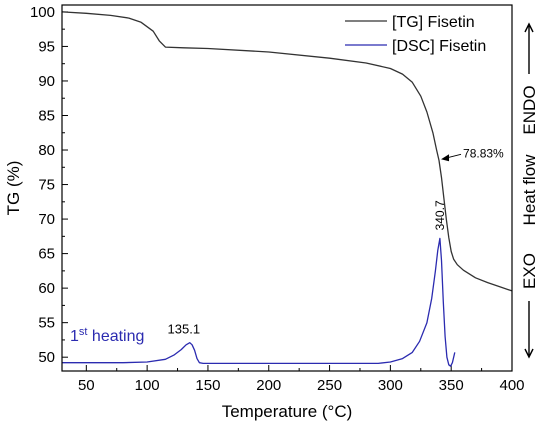 This screenshot has width=550, height=428. I want to click on x-tick-label: 250, so click(329, 385).